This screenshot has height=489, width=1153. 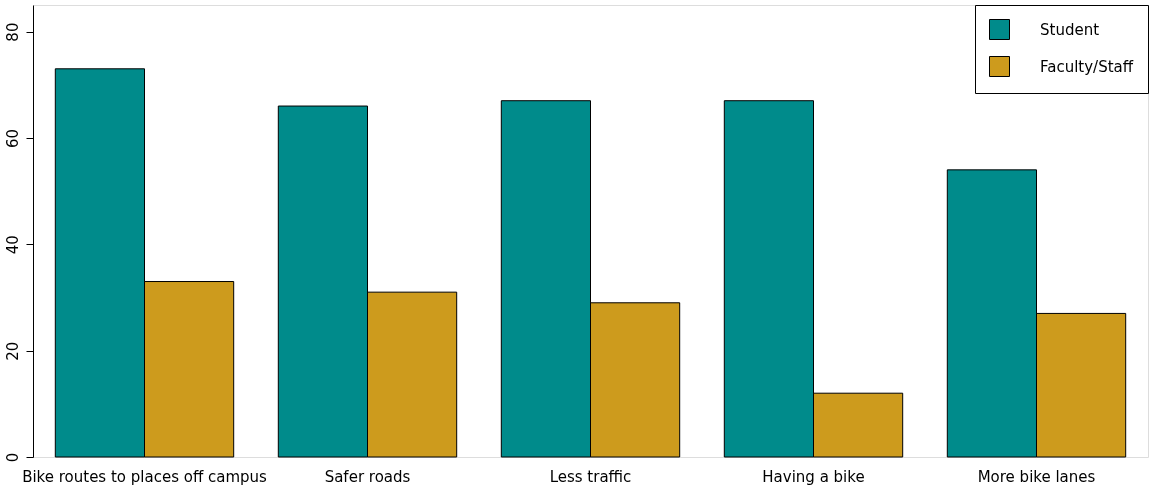 I want to click on x-tick-label: Safer roads, so click(x=367, y=476).